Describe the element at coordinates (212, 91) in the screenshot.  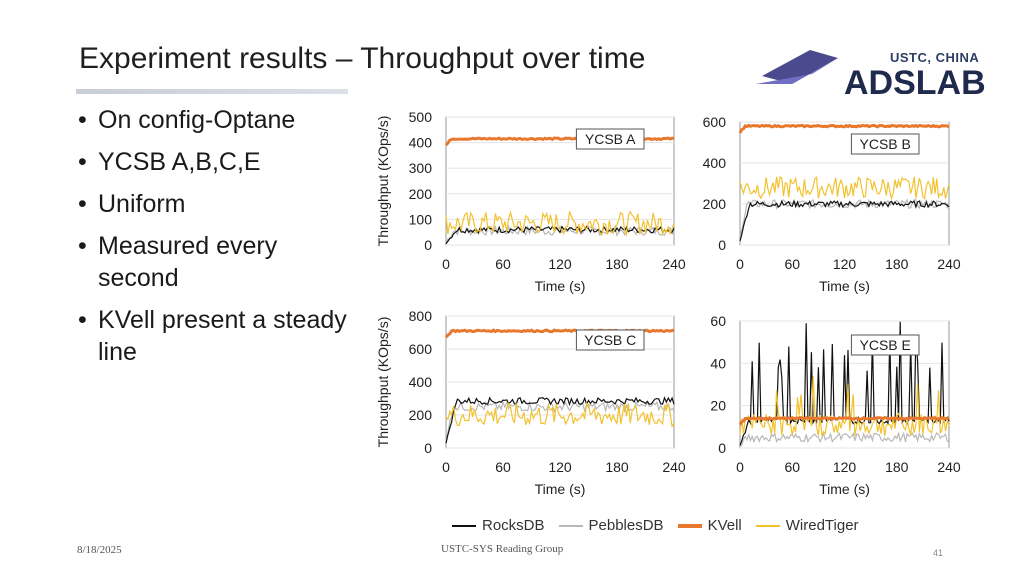
I see `title-underline` at that location.